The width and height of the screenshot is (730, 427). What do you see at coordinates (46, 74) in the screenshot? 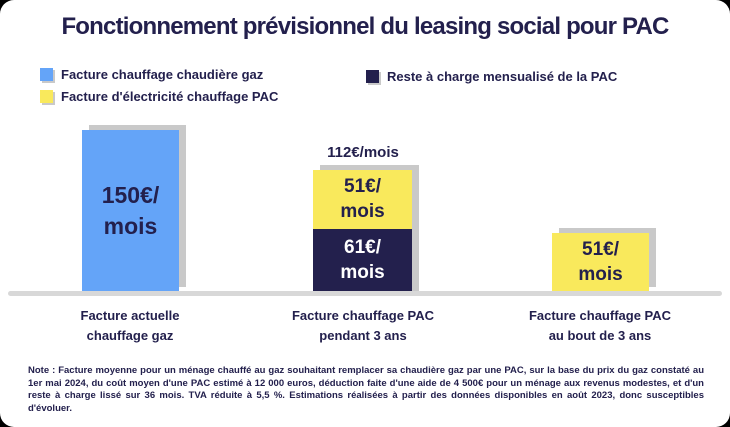
I see `legend-swatch-gas-icon` at bounding box center [46, 74].